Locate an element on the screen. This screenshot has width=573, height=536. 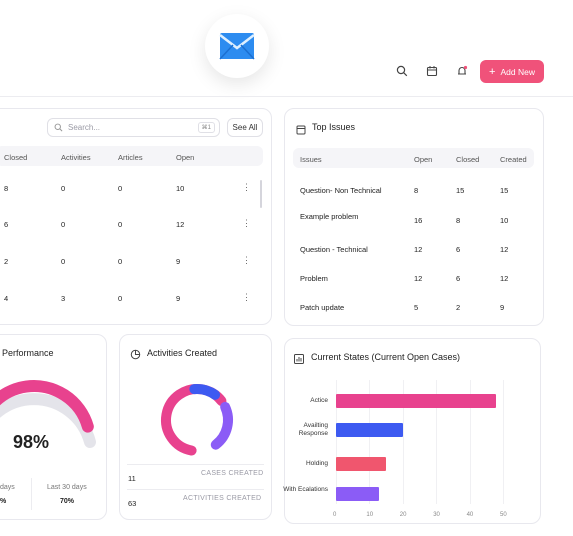
left-period-value: % is located at coordinates (3, 501).